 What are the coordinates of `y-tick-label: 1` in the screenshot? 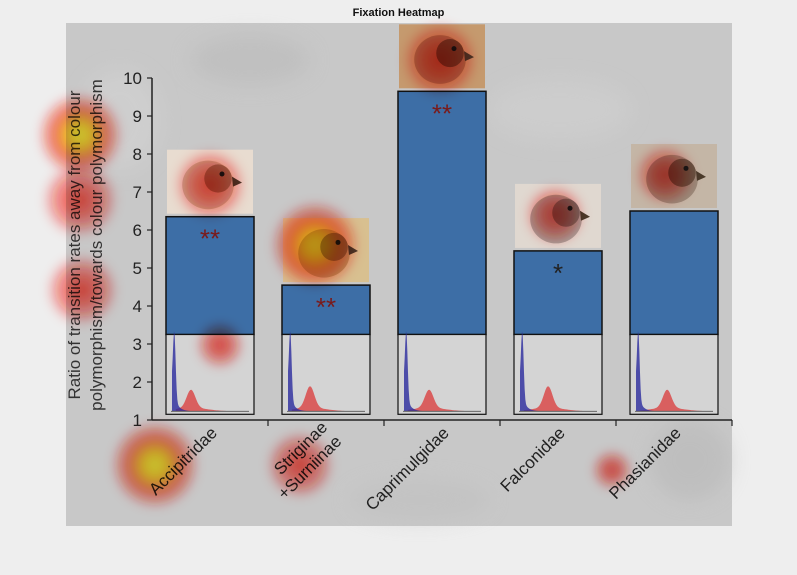 It's located at (137, 420).